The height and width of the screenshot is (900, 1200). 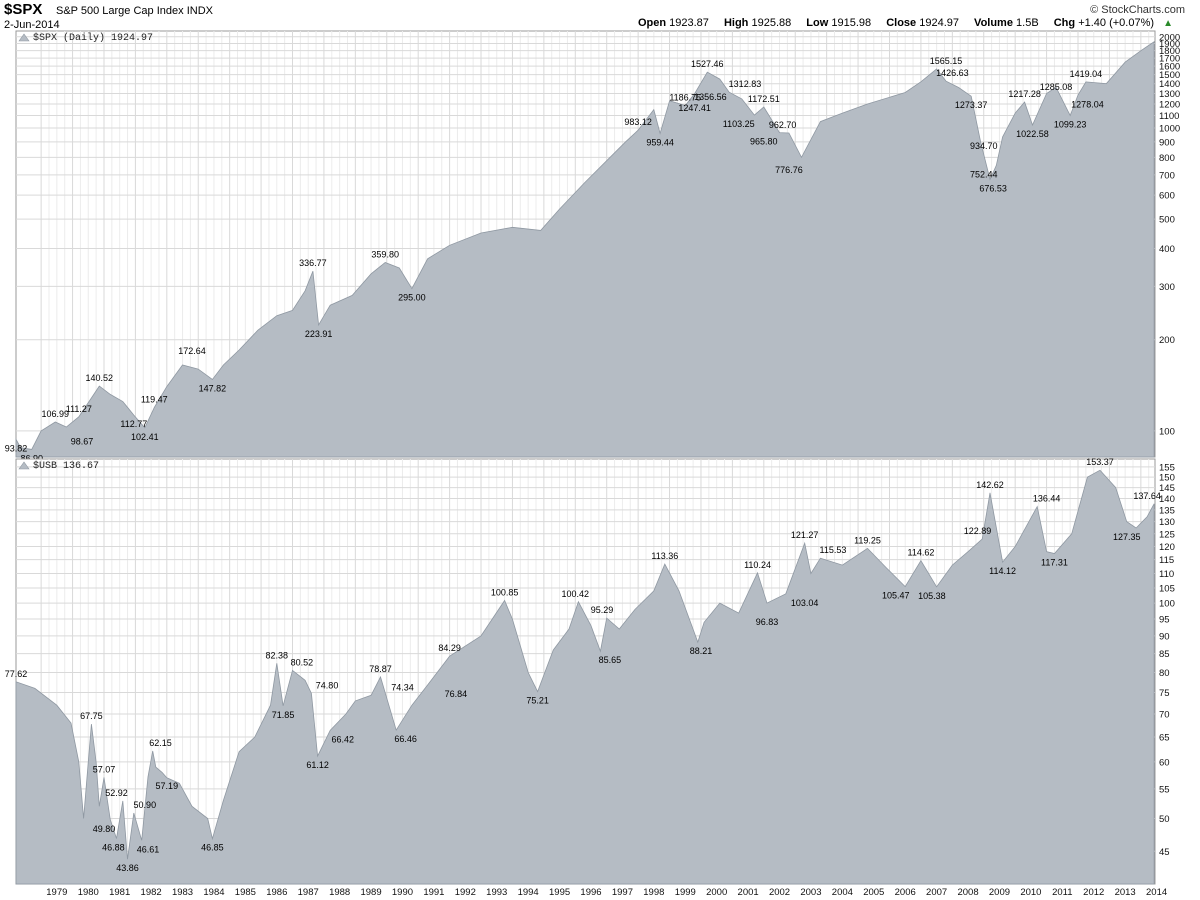 I want to click on x-tick-label: 2003, so click(x=810, y=892).